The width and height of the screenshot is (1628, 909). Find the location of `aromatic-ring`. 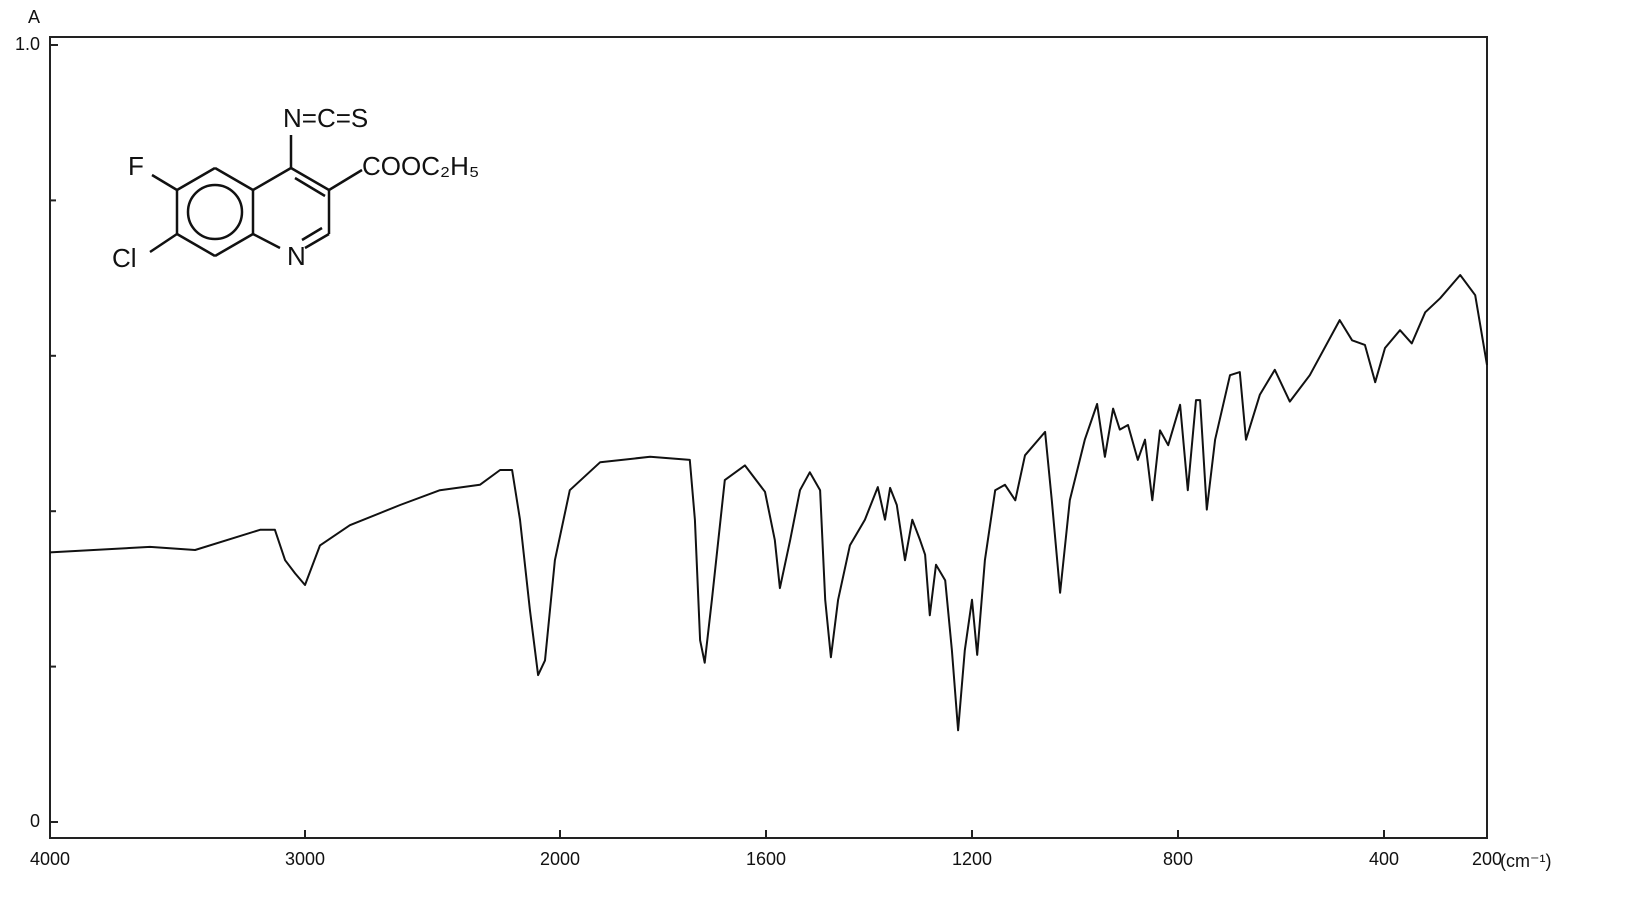

aromatic-ring is located at coordinates (215, 212).